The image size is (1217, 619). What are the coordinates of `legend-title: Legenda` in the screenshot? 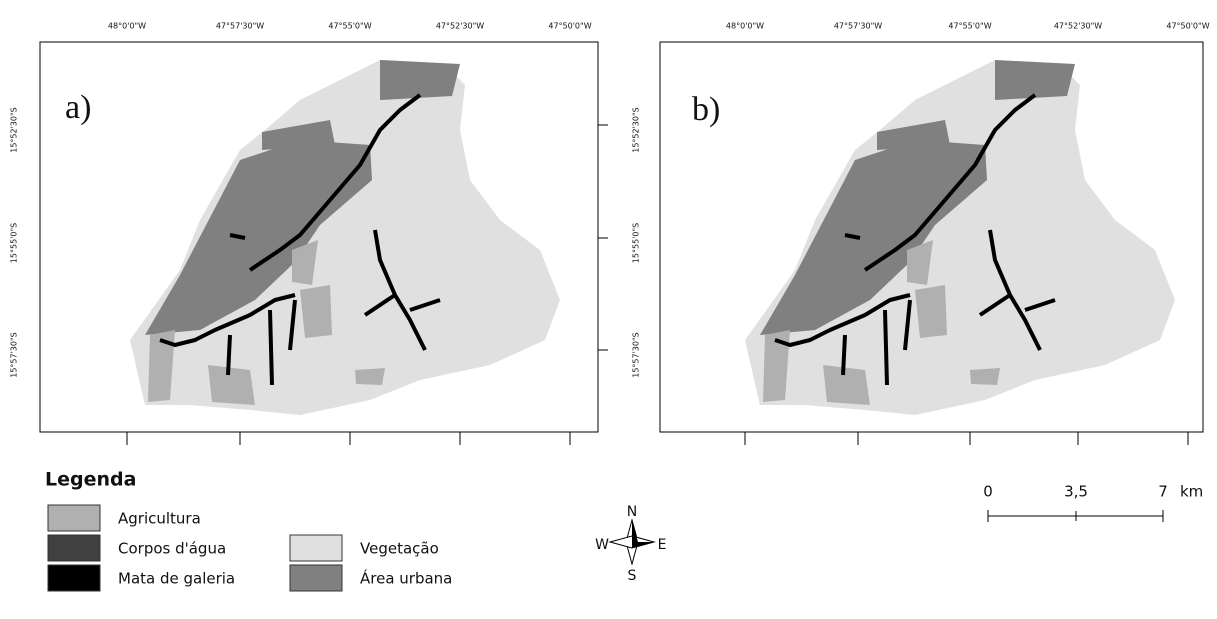 It's located at (90, 480).